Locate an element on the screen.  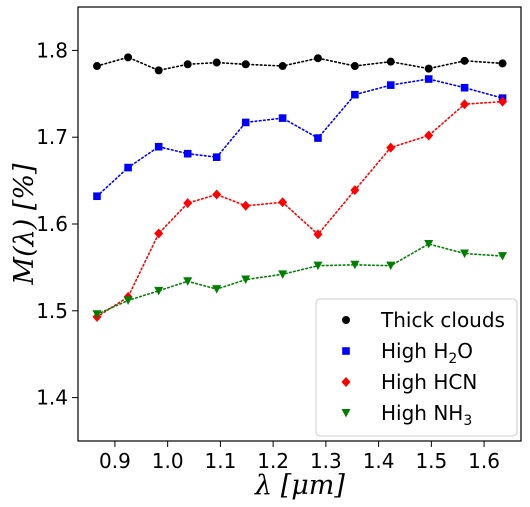
x-tick-label: 1.5 is located at coordinates (431, 461).